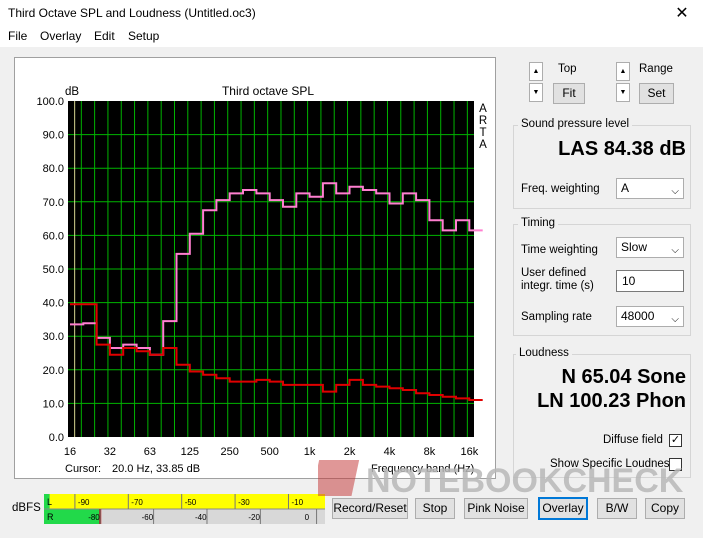 Image resolution: width=703 pixels, height=538 pixels. Describe the element at coordinates (370, 508) in the screenshot. I see `record-reset-button: Record/Reset` at that location.